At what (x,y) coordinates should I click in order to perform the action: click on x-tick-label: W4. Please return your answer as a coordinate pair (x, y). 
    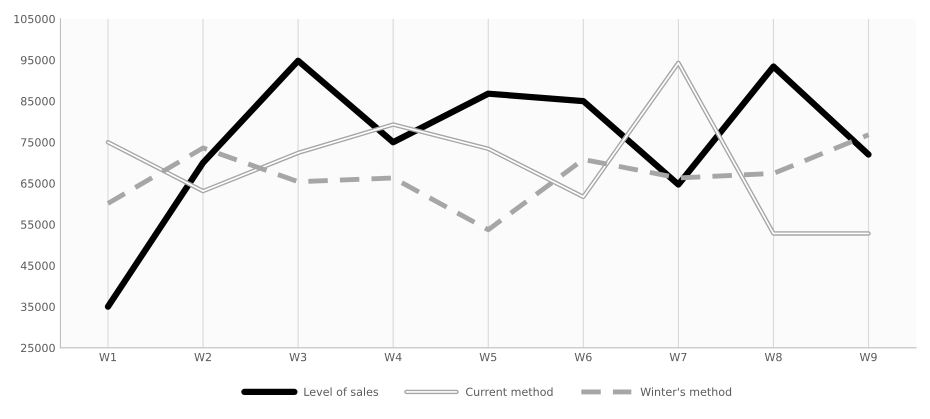
    Looking at the image, I should click on (393, 357).